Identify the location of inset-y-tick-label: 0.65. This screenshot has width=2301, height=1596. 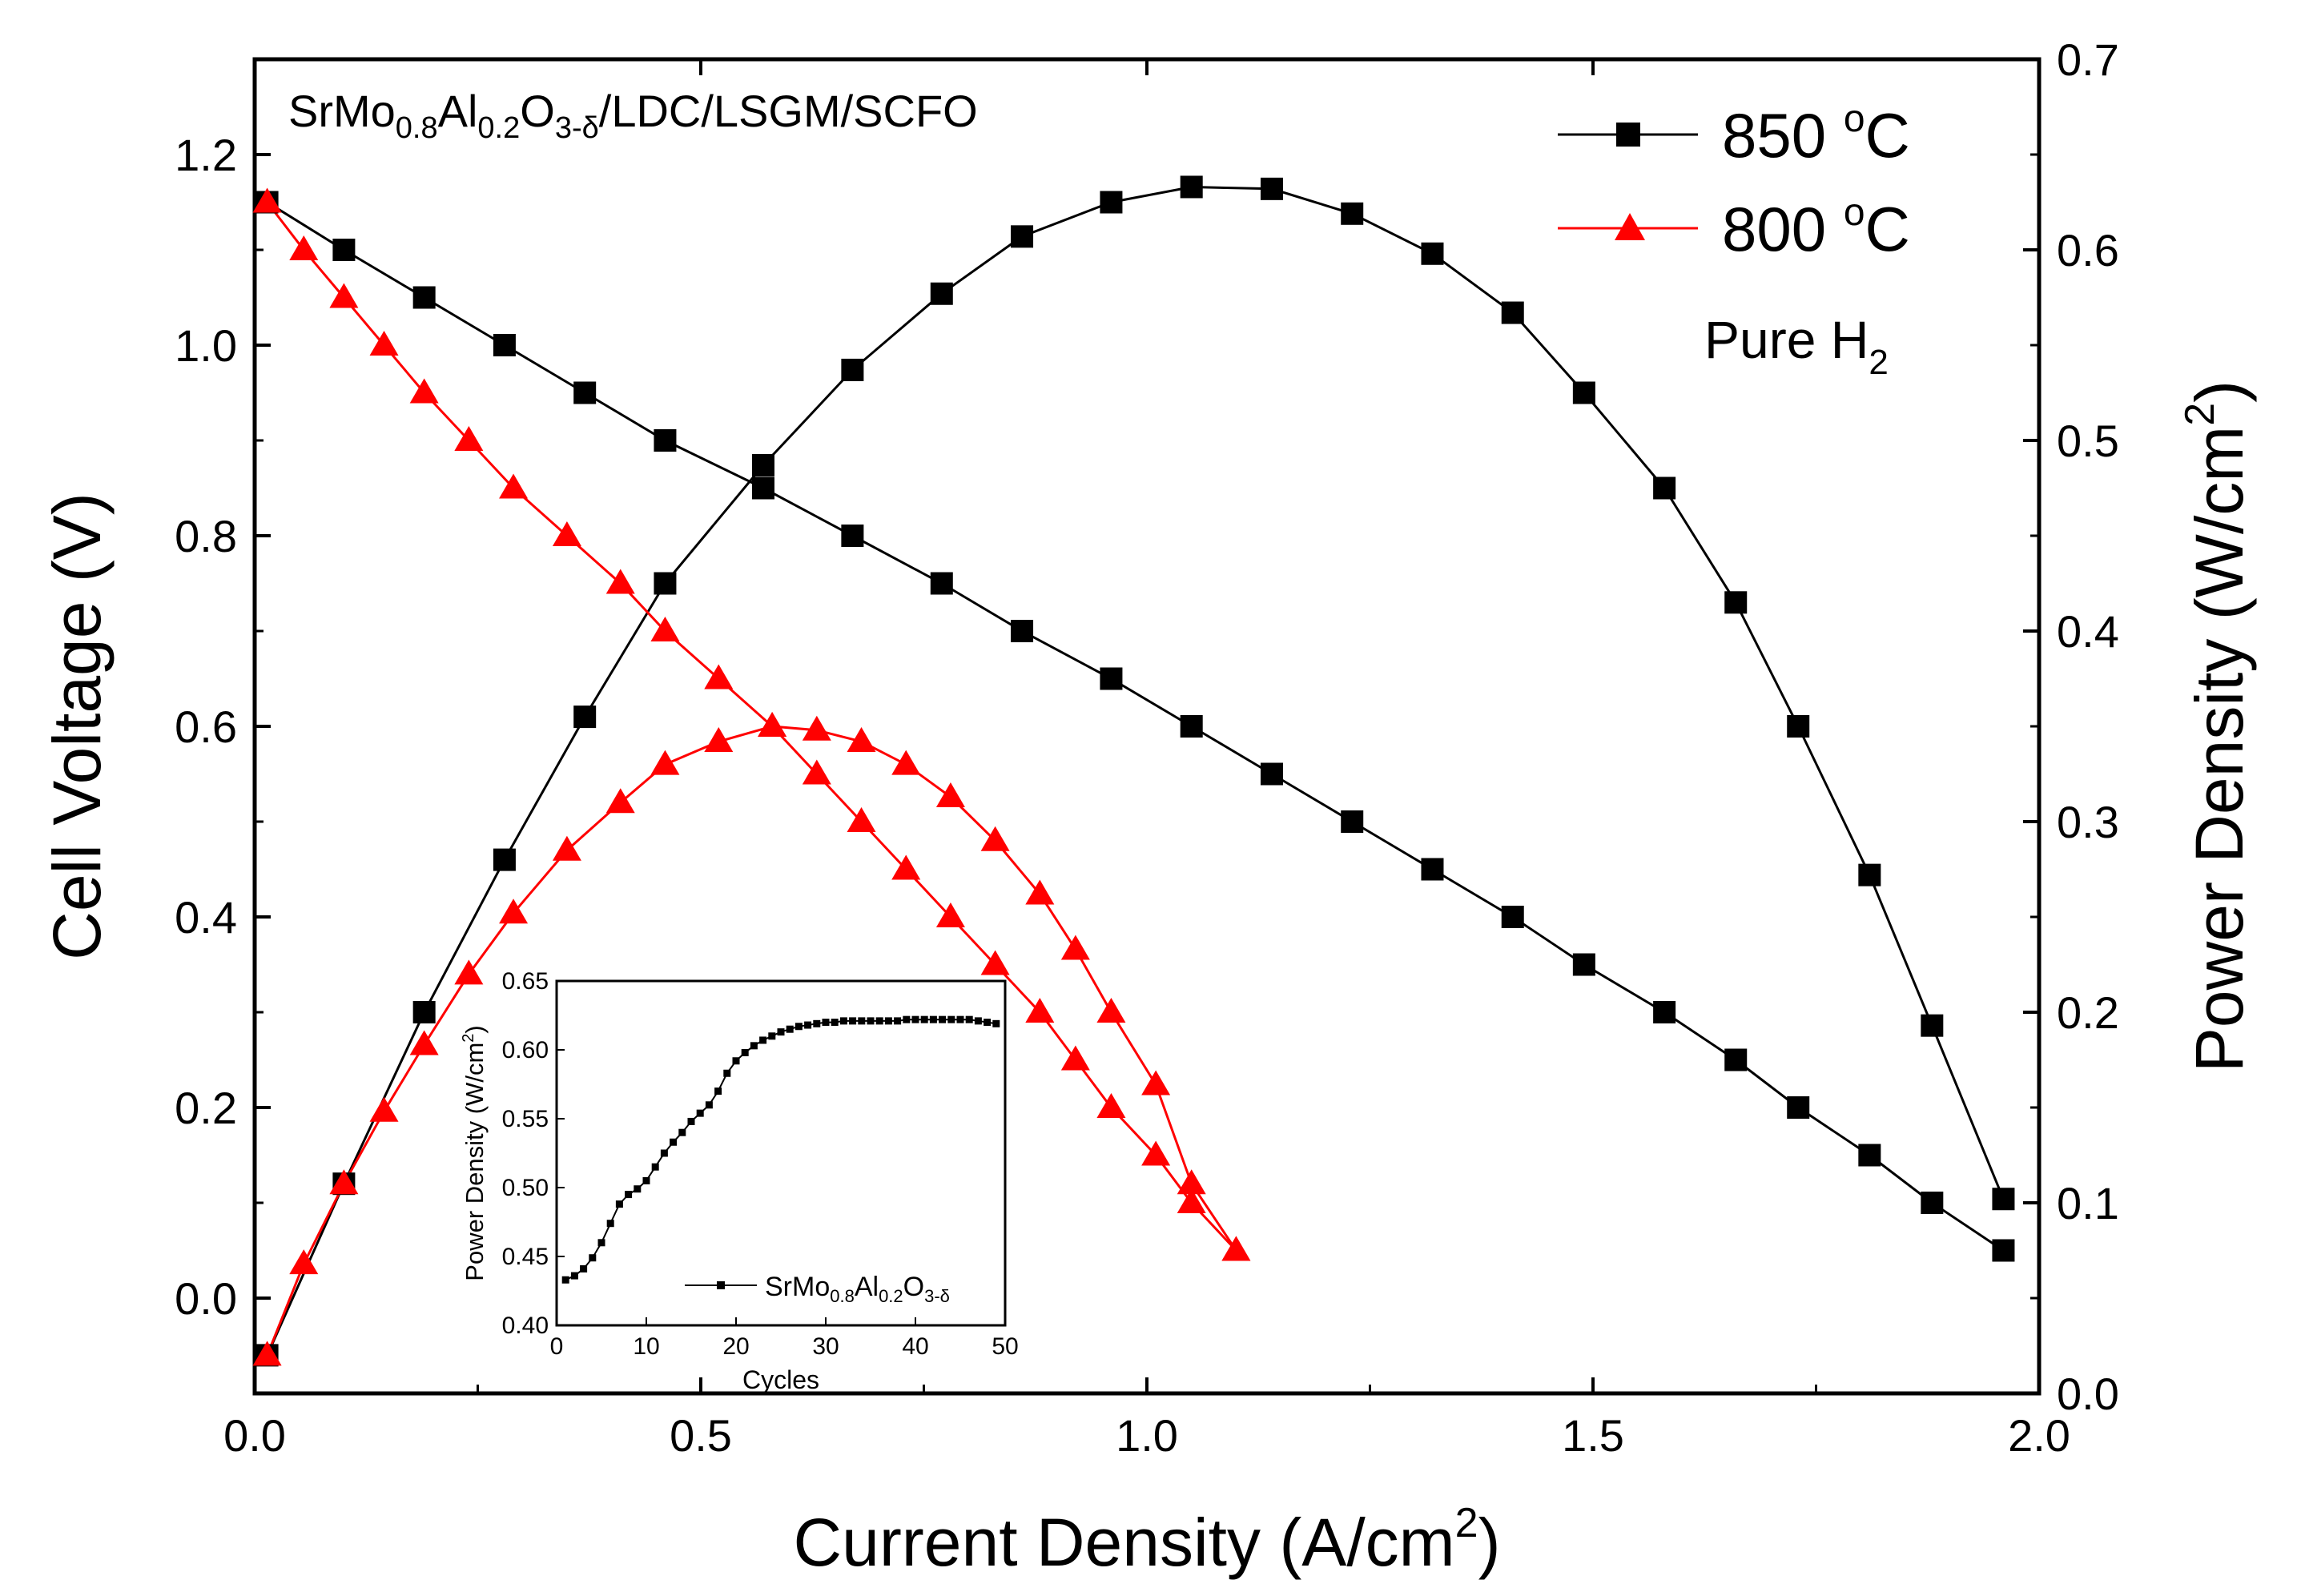
(525, 981).